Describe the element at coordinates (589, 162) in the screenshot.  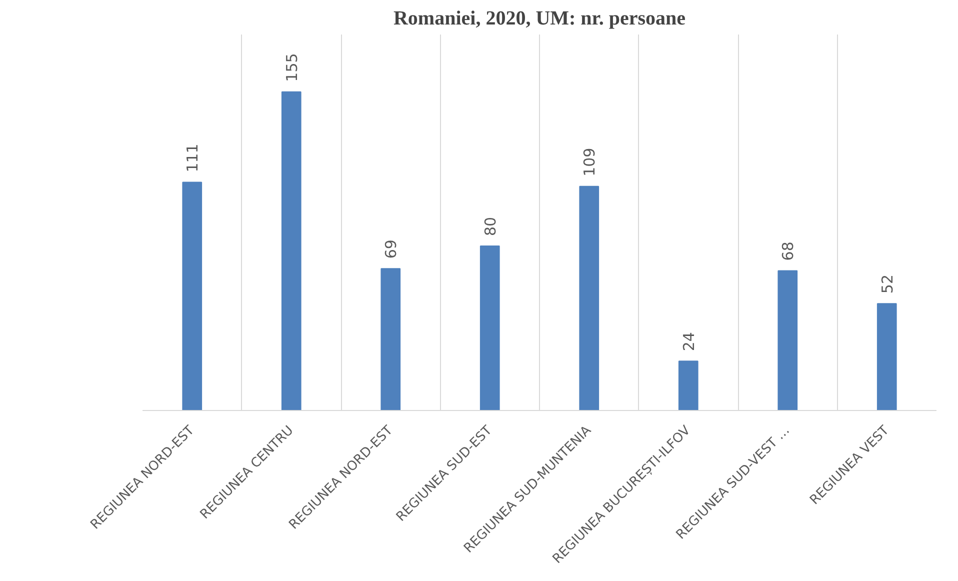
I see `data-label: 109` at that location.